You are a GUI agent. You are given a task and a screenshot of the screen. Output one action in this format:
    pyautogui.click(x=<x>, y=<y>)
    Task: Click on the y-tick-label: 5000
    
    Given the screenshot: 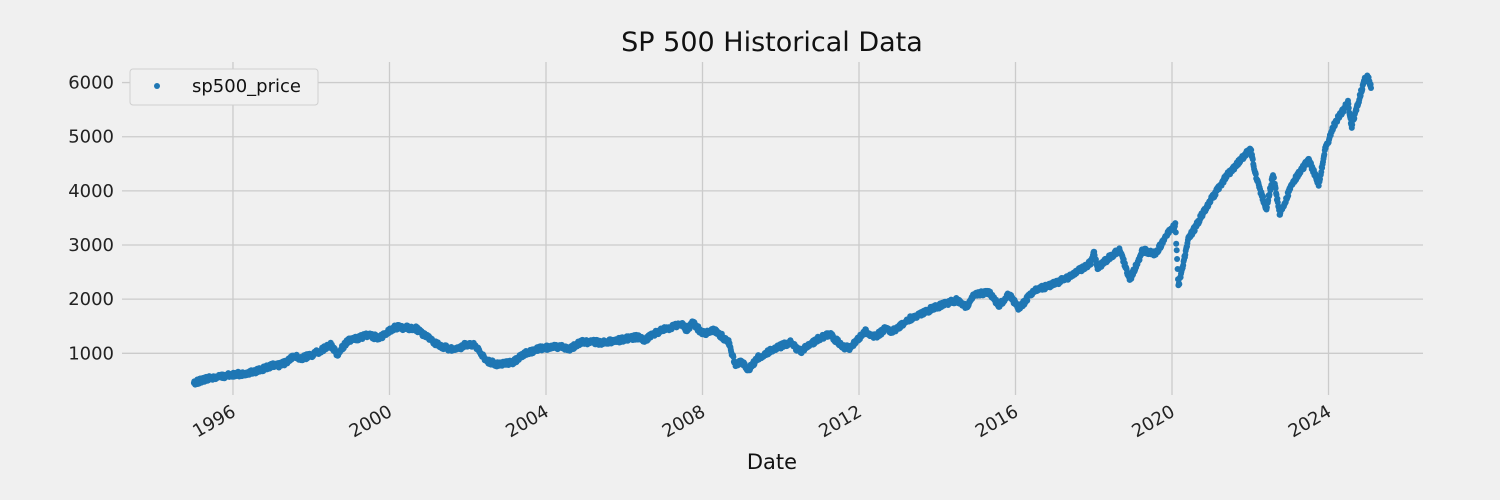 What is the action you would take?
    pyautogui.click(x=91, y=137)
    